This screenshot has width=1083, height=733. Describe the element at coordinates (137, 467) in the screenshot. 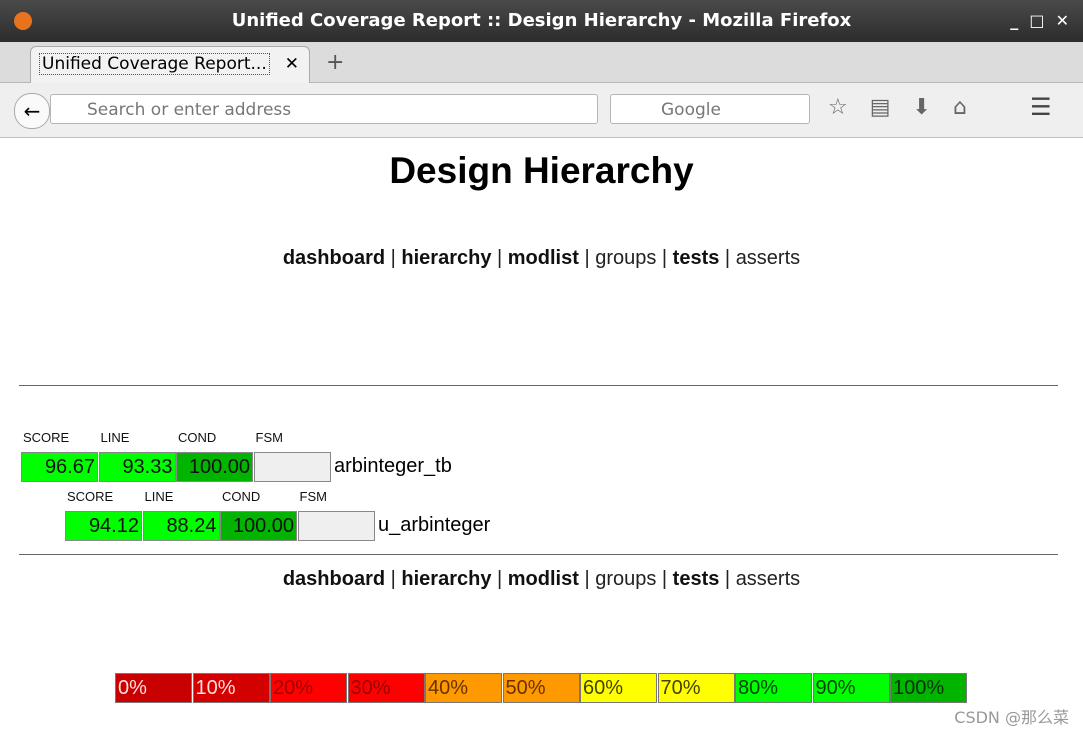

I see `score-cell: 93.33` at that location.